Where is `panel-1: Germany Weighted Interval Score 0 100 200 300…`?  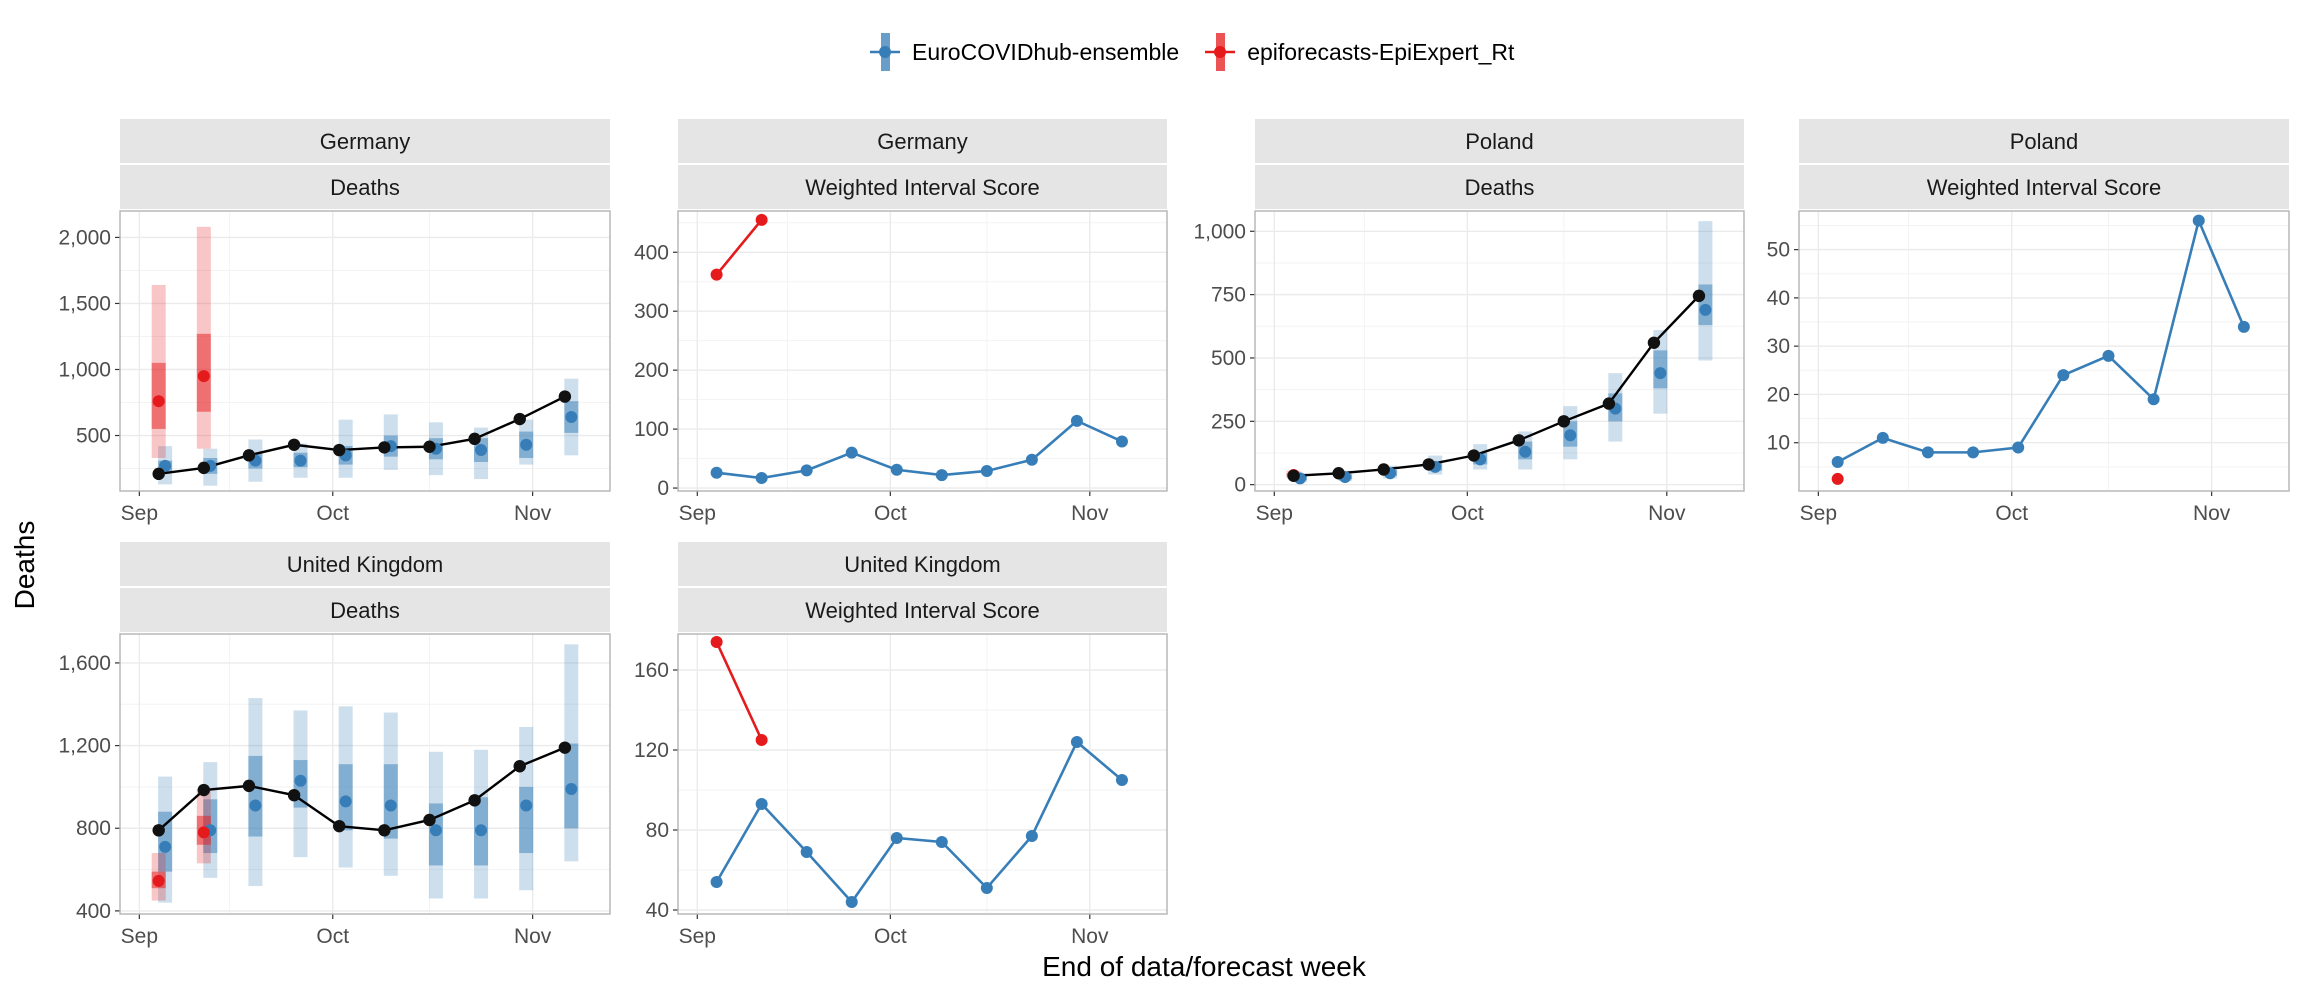 panel-1: Germany Weighted Interval Score 0 100 200 300… is located at coordinates (901, 322).